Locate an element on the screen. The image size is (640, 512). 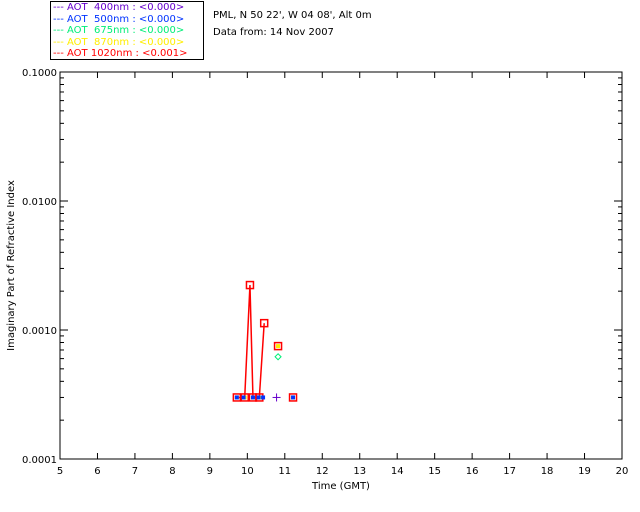
x-tick-label: 6 is located at coordinates (97, 471).